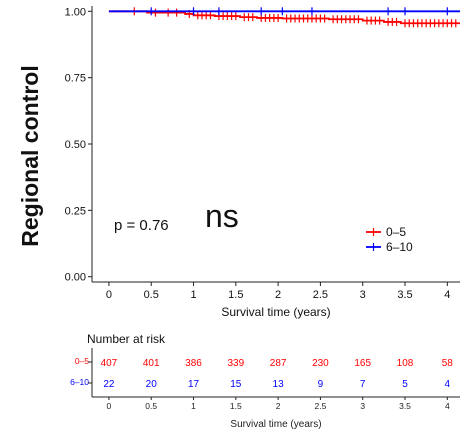  I want to click on y-tick-label: 0.25, so click(75, 211).